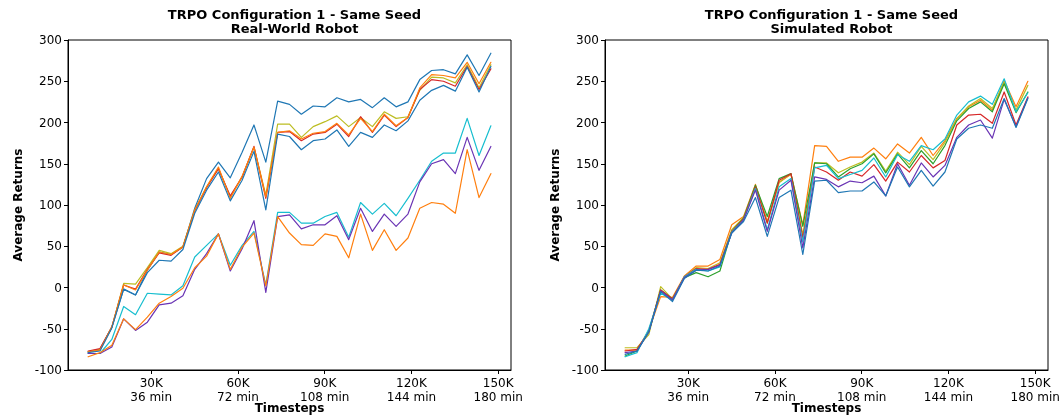 The width and height of the screenshot is (1063, 419). Describe the element at coordinates (294, 28) in the screenshot. I see `chart-subtitle: Real-World Robot` at that location.